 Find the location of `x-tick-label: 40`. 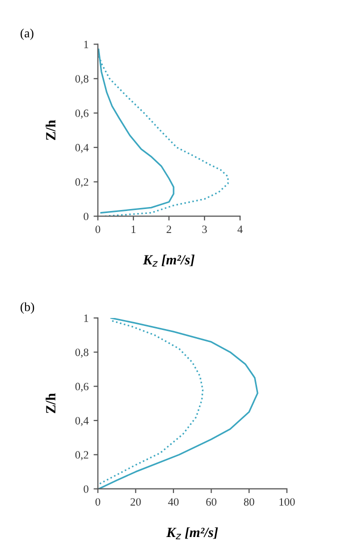

x-tick-label: 40 is located at coordinates (173, 502).